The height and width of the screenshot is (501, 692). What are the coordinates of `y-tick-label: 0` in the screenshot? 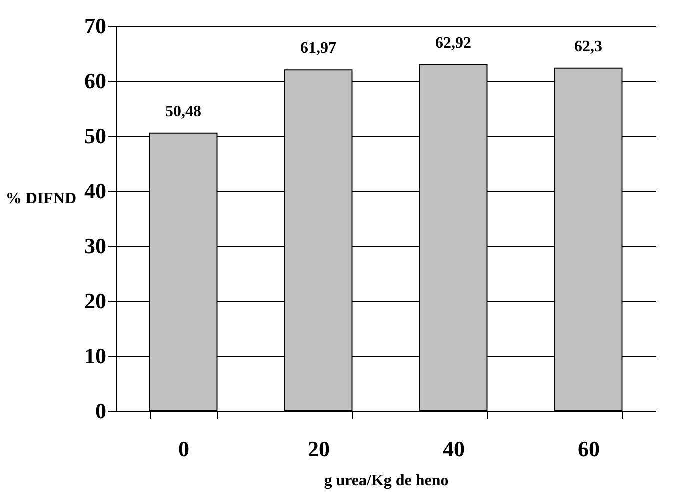 It's located at (101, 411).